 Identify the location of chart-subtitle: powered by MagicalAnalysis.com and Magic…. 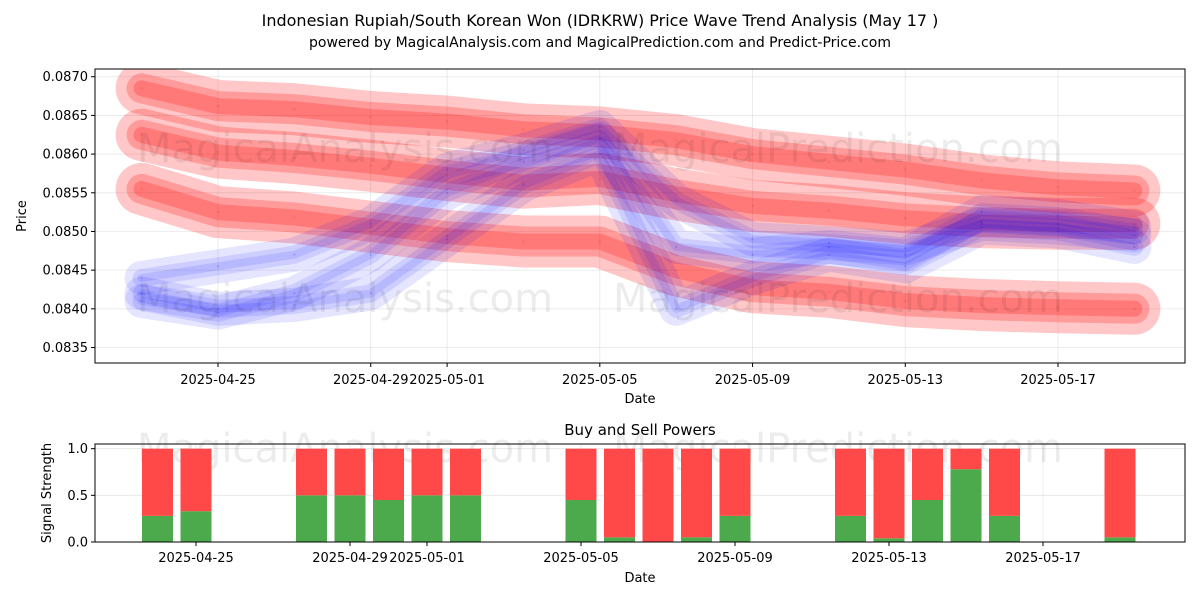
(600, 43).